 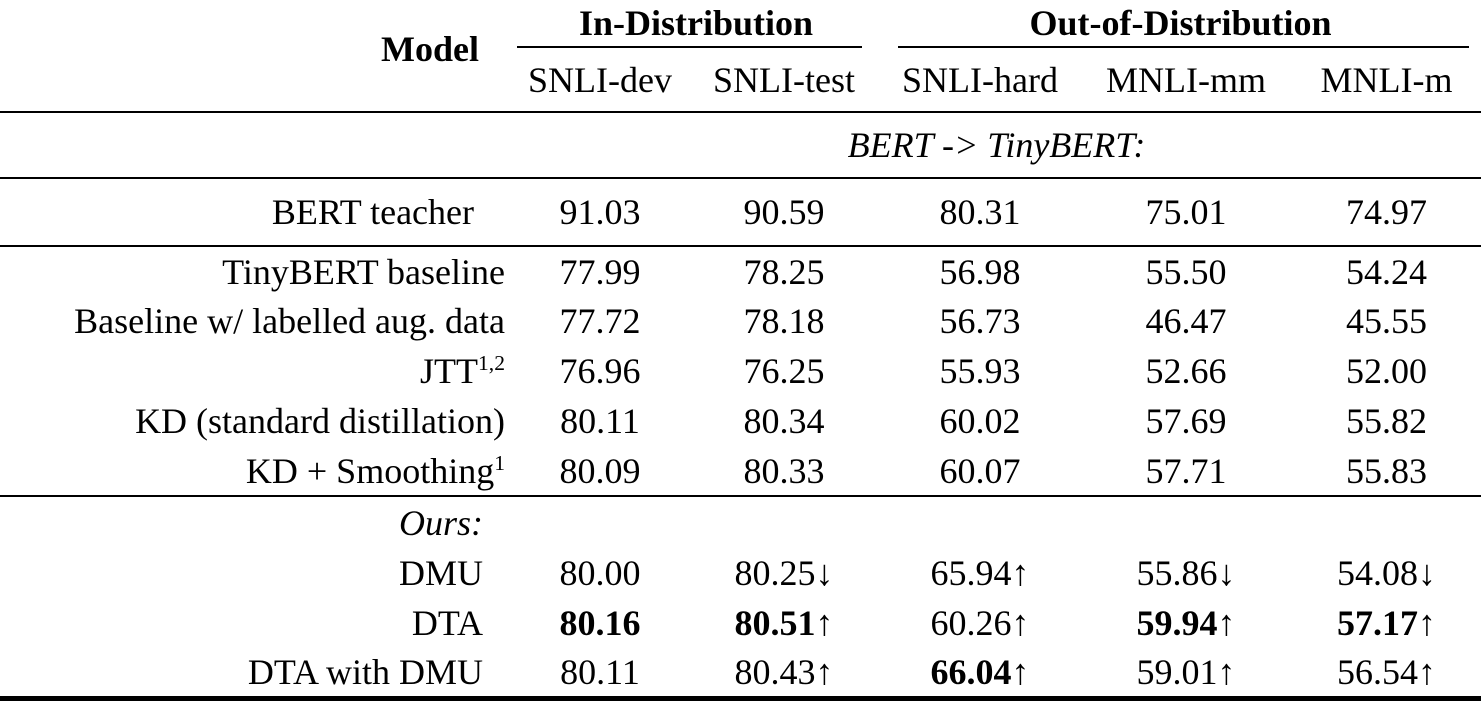 I want to click on cmidrule-in-distribution, so click(x=689, y=47).